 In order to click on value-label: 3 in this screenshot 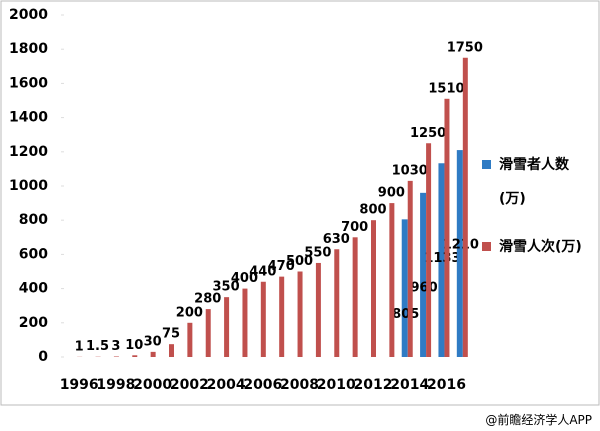, I will do `click(115, 346)`.